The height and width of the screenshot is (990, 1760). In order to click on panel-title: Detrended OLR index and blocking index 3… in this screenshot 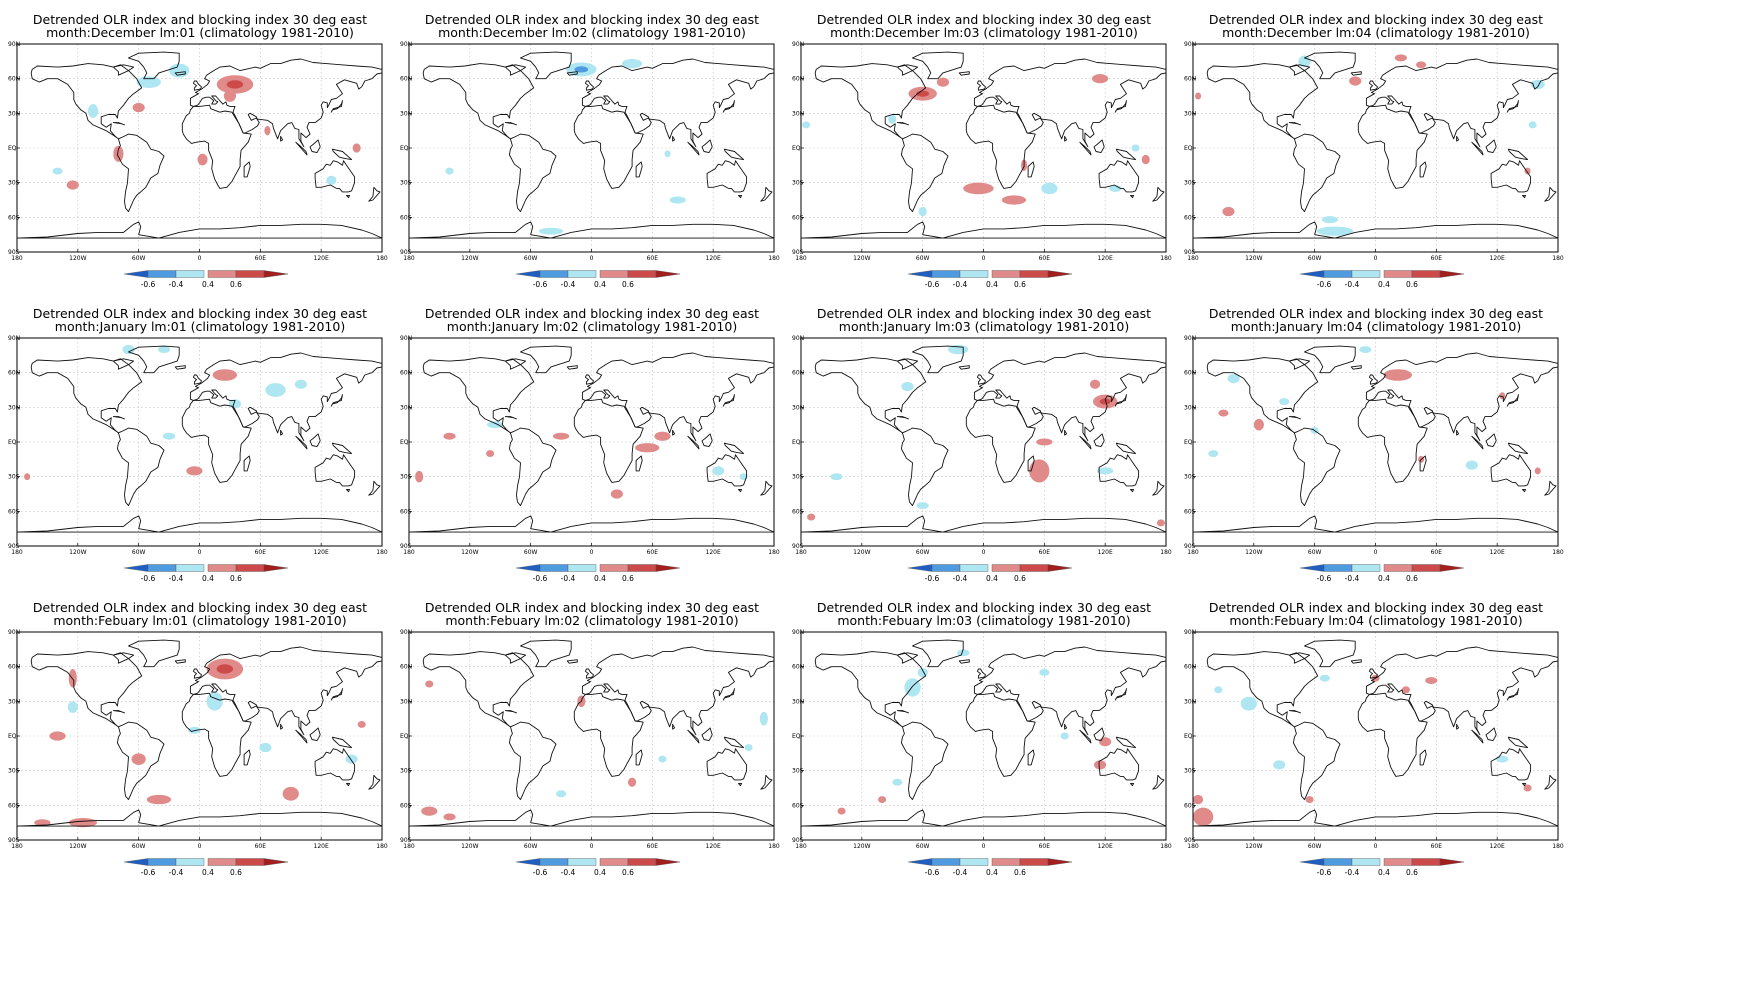, I will do `click(1376, 607)`.